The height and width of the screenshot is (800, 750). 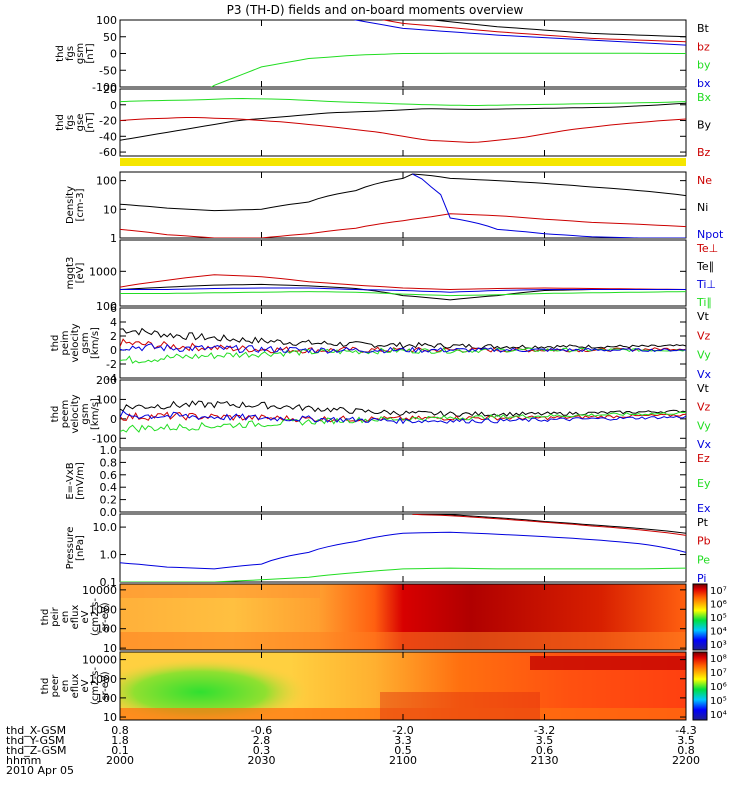 What do you see at coordinates (704, 541) in the screenshot?
I see `legend-label: Pb` at bounding box center [704, 541].